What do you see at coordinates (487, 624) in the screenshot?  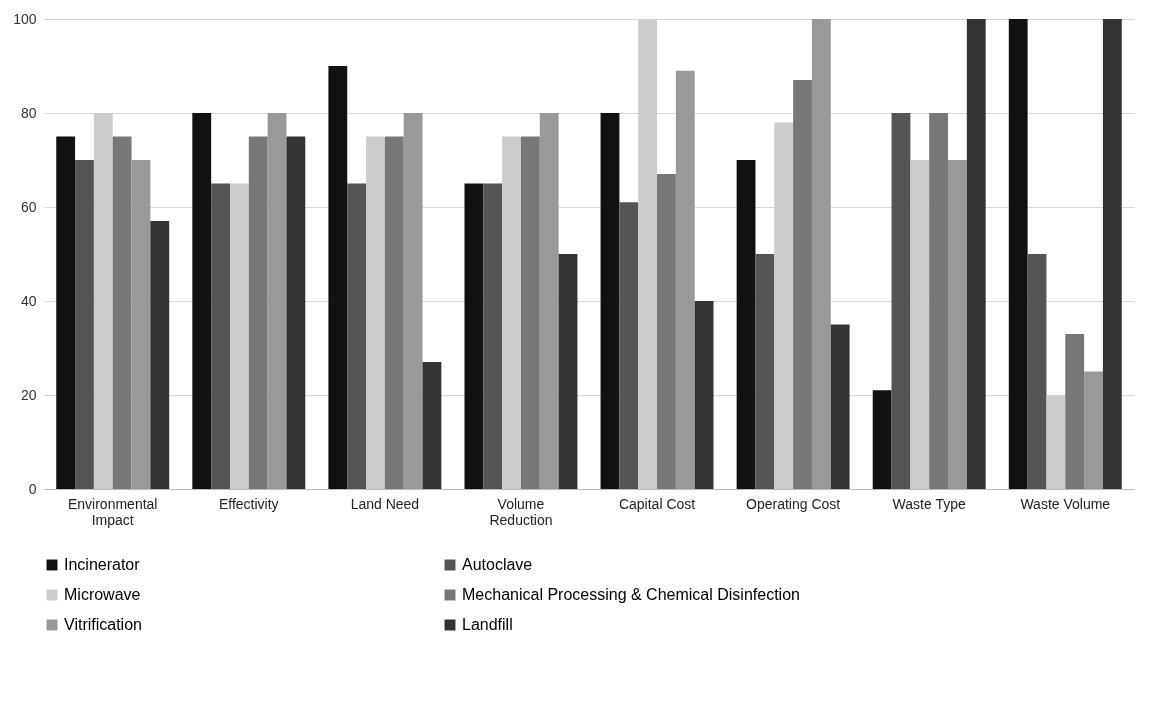 I see `legend-label: Landfill` at bounding box center [487, 624].